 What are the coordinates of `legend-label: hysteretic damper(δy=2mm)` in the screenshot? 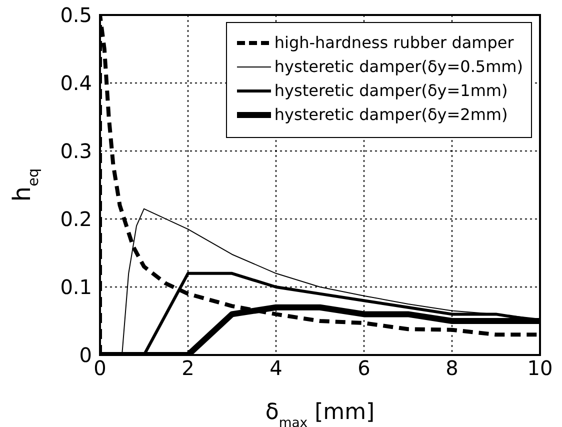 It's located at (391, 115).